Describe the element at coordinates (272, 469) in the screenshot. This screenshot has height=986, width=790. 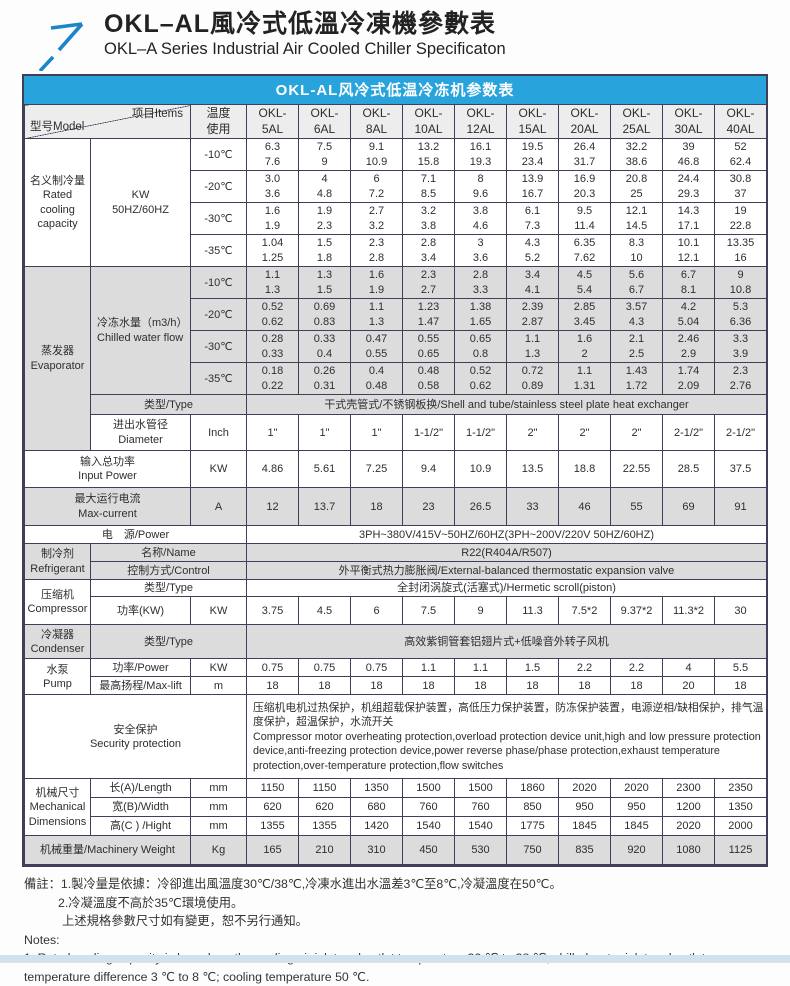
I see `table-cell: 4.86` at that location.